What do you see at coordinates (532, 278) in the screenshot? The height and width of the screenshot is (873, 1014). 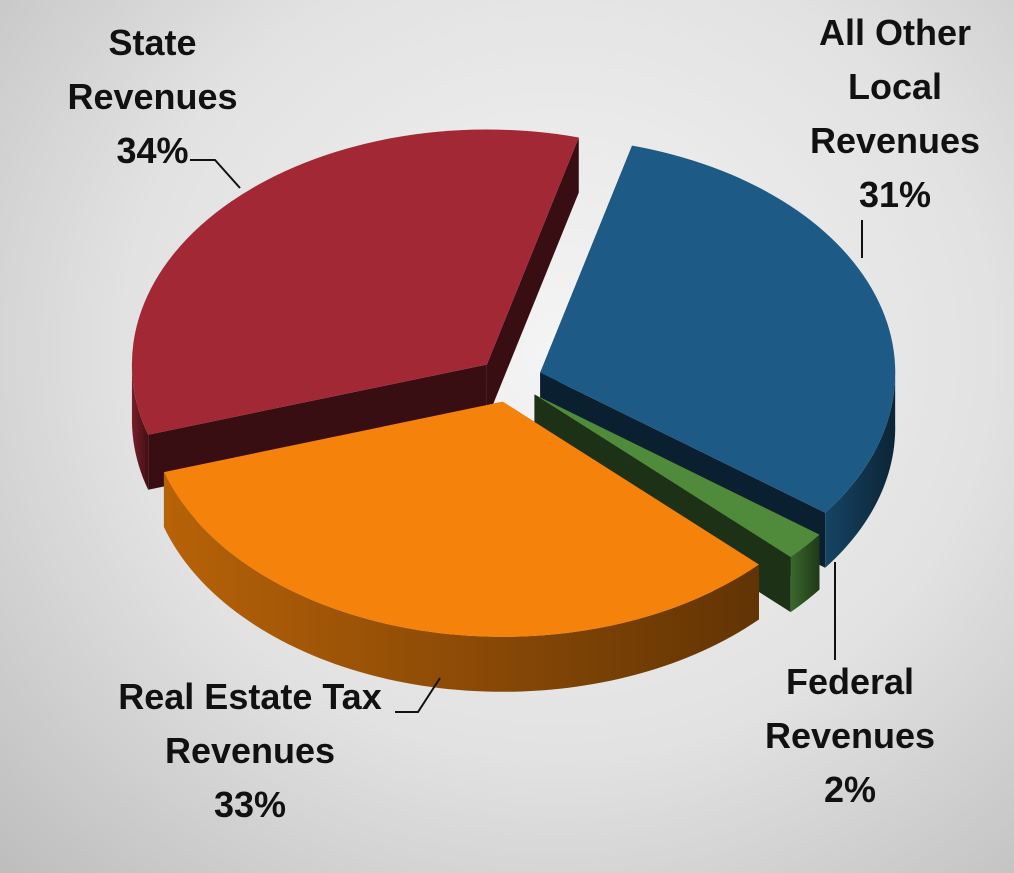 I see `slice-wall` at bounding box center [532, 278].